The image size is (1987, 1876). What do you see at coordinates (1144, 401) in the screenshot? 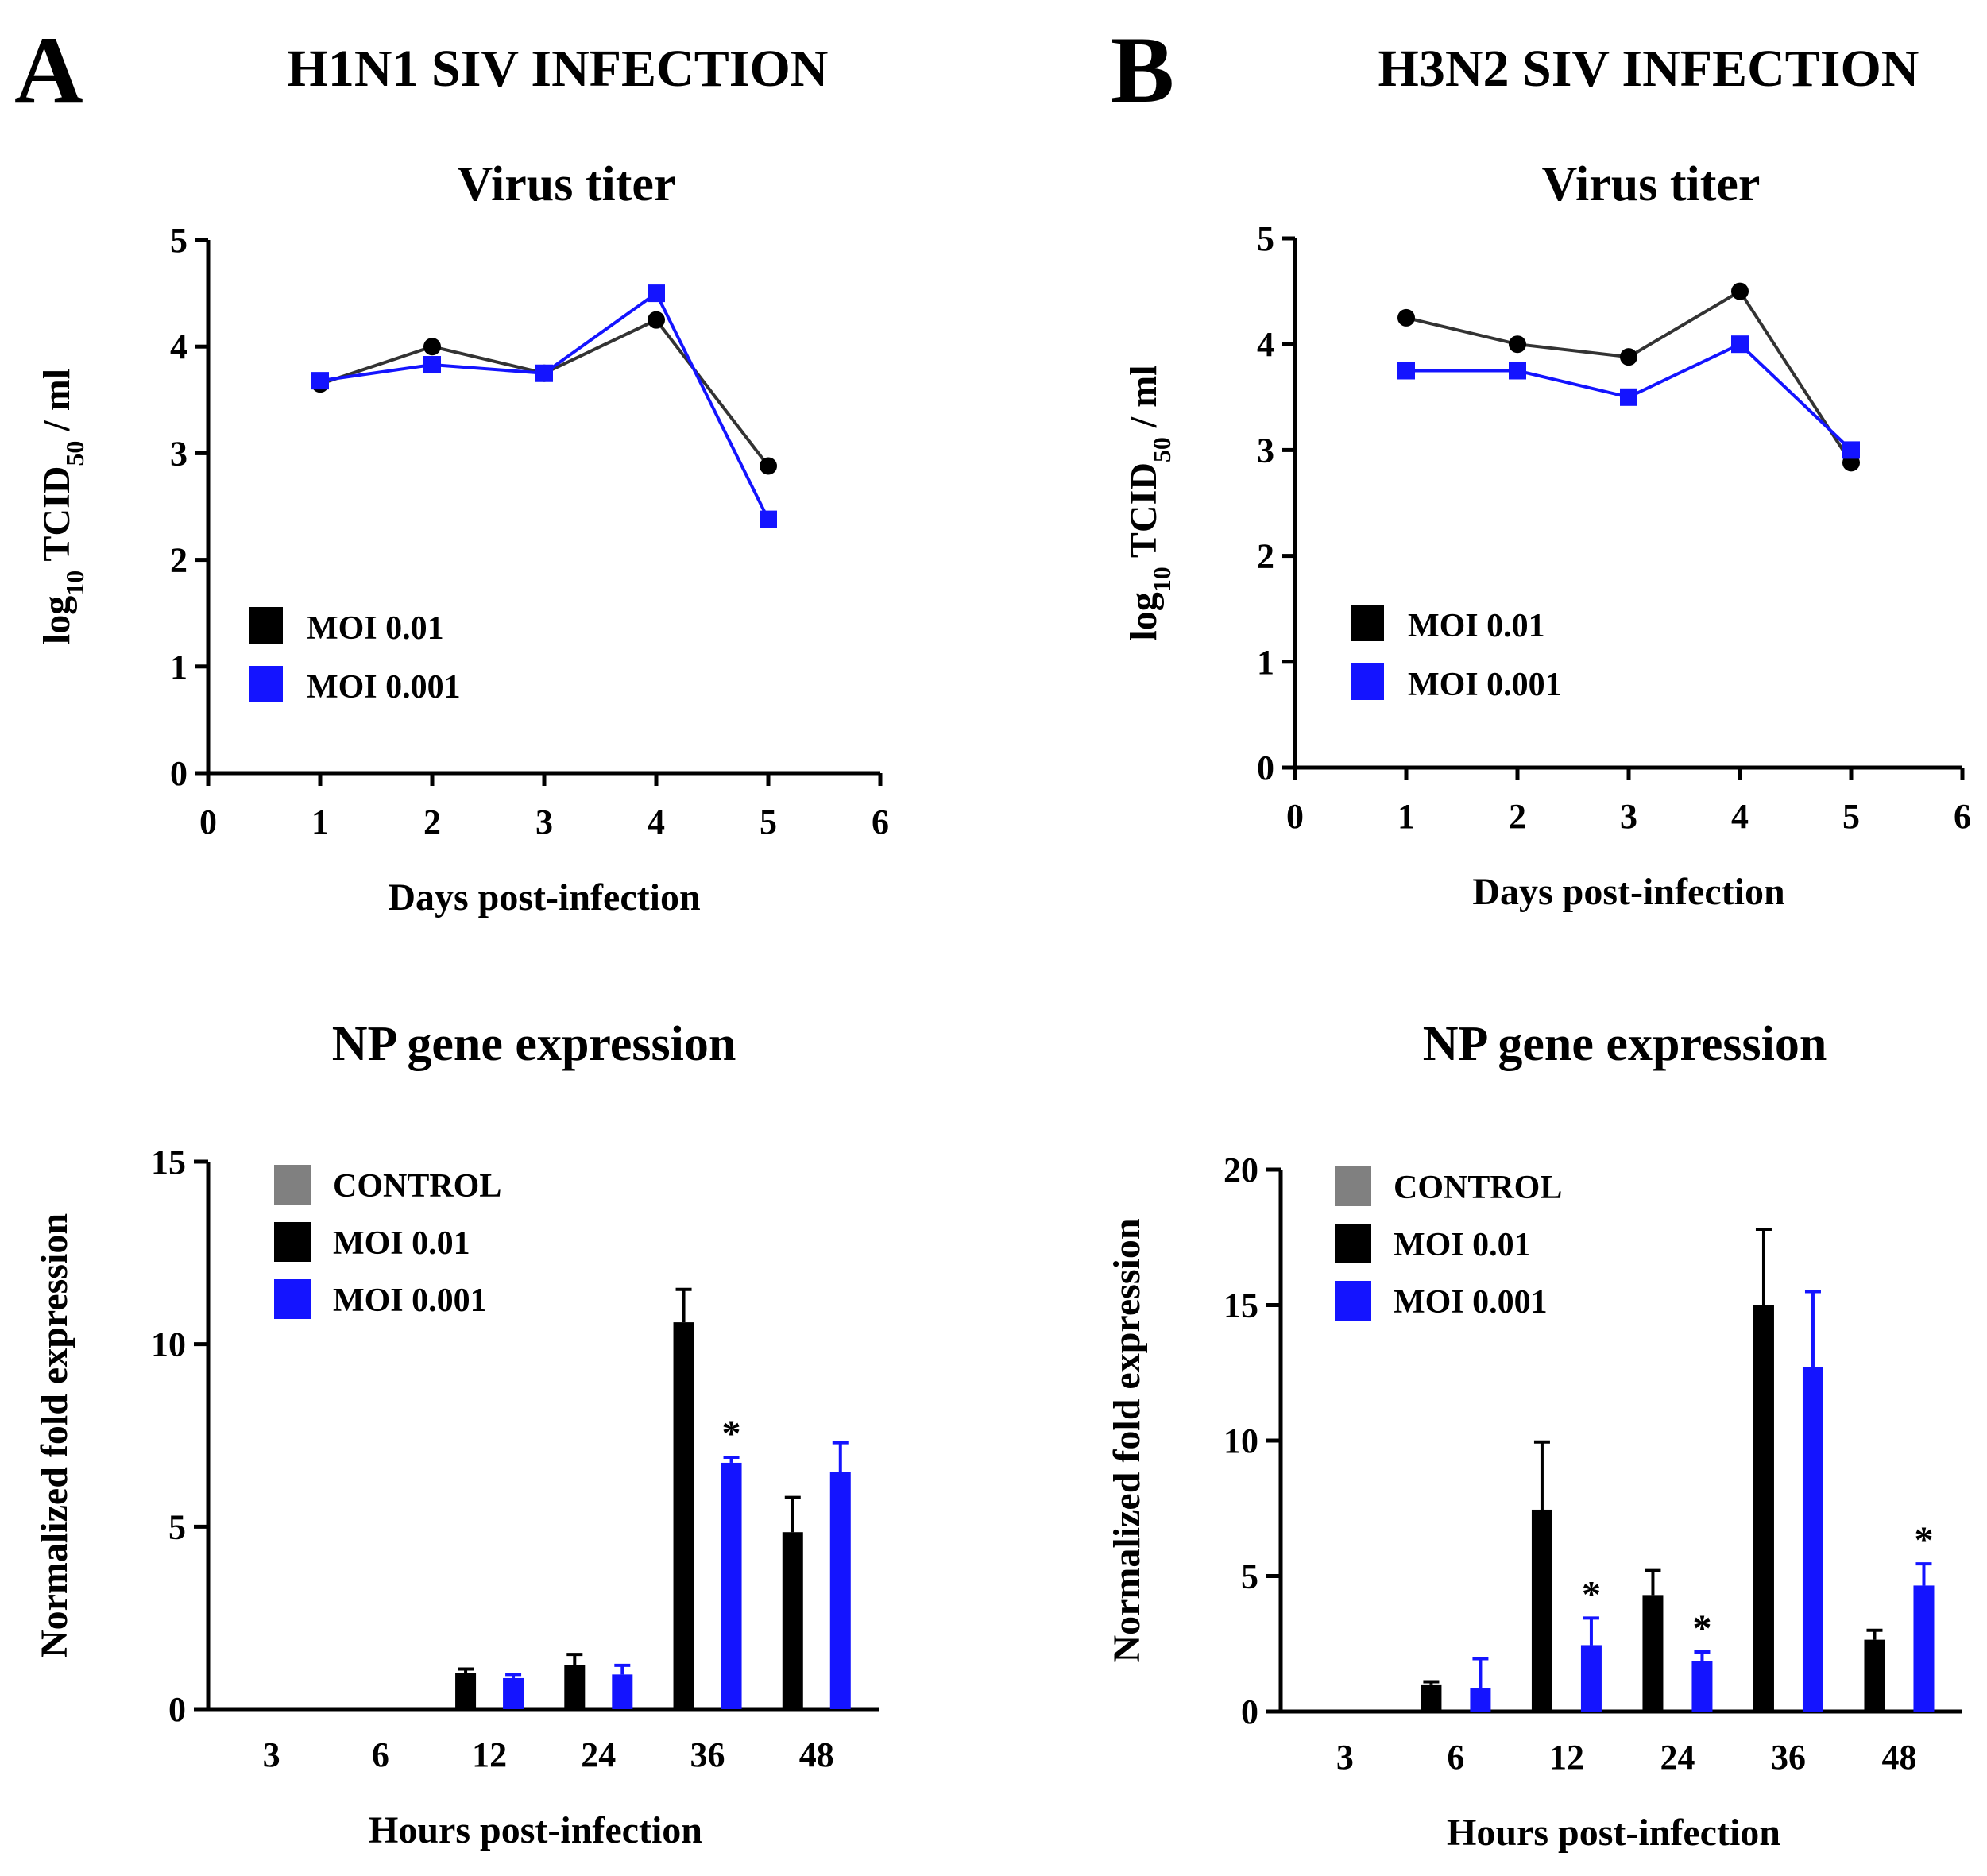
I see `y-axis-label-part: / ml` at bounding box center [1144, 401].